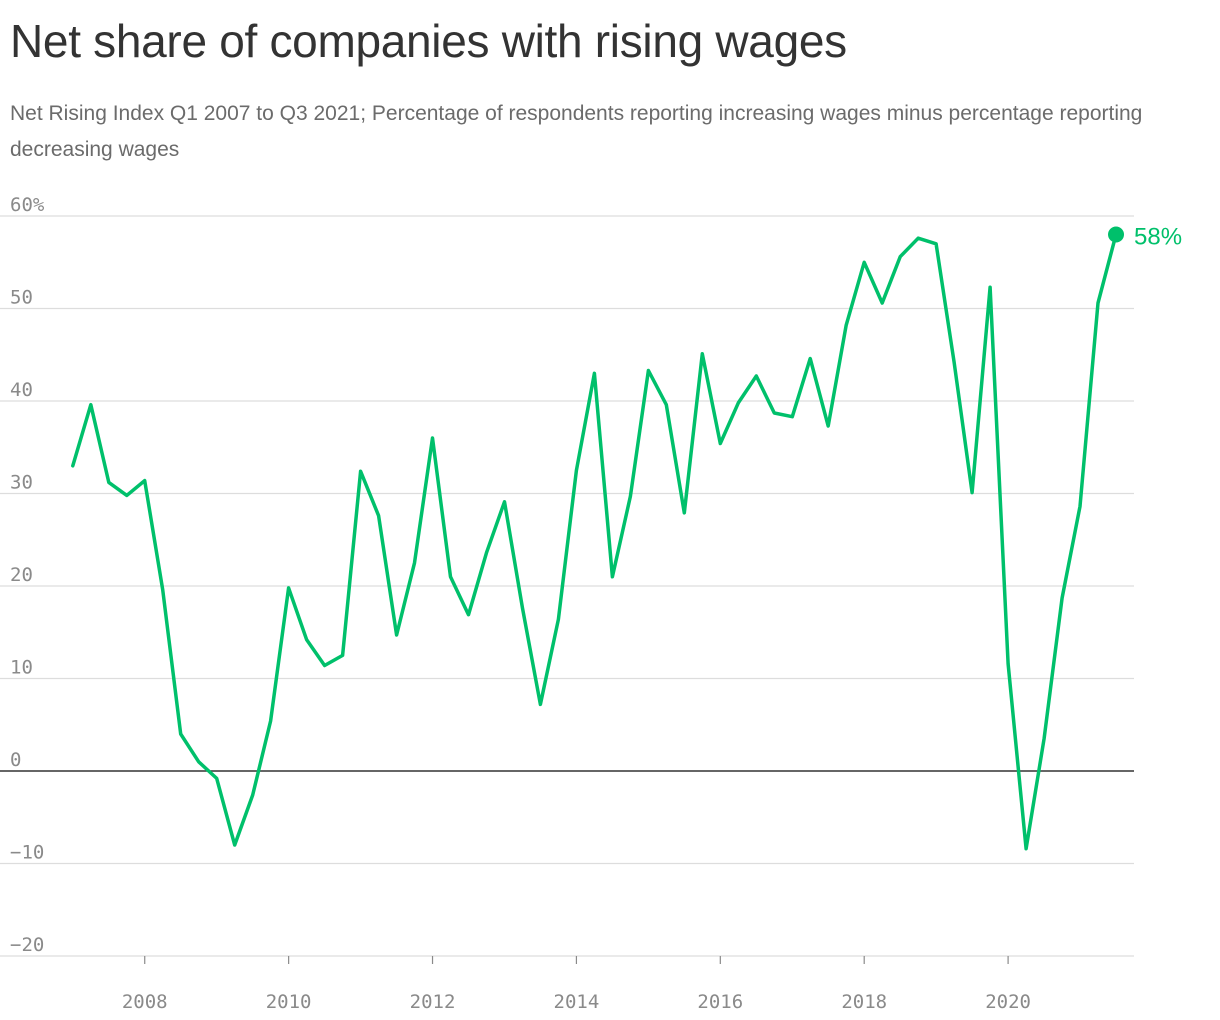 This screenshot has height=1020, width=1220. I want to click on y-tick-label: −10, so click(27, 853).